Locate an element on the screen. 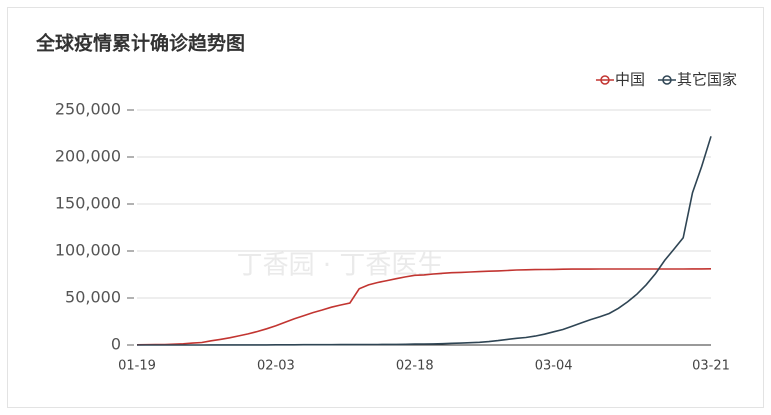  chart-title: 全球疫情累计确诊趋势图 is located at coordinates (140, 43).